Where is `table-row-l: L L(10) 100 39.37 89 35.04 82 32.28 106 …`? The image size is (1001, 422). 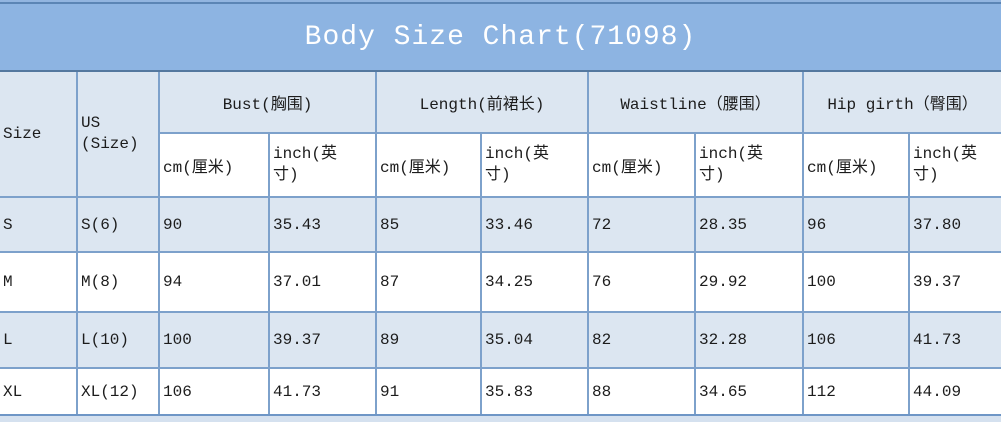
table-row-l: L L(10) 100 39.37 89 35.04 82 32.28 106 … is located at coordinates (500, 340).